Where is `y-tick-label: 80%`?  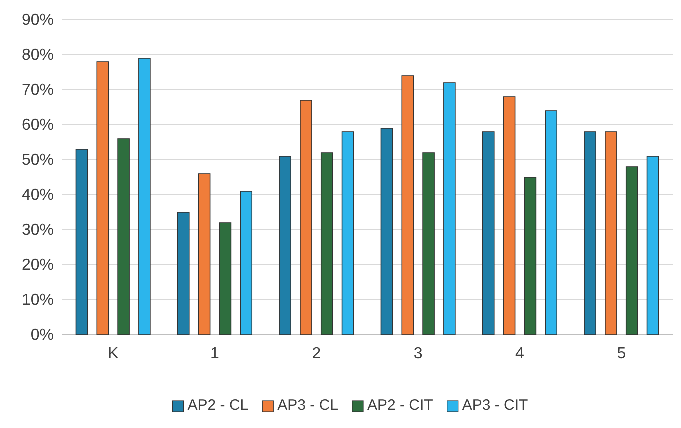 y-tick-label: 80% is located at coordinates (38, 55).